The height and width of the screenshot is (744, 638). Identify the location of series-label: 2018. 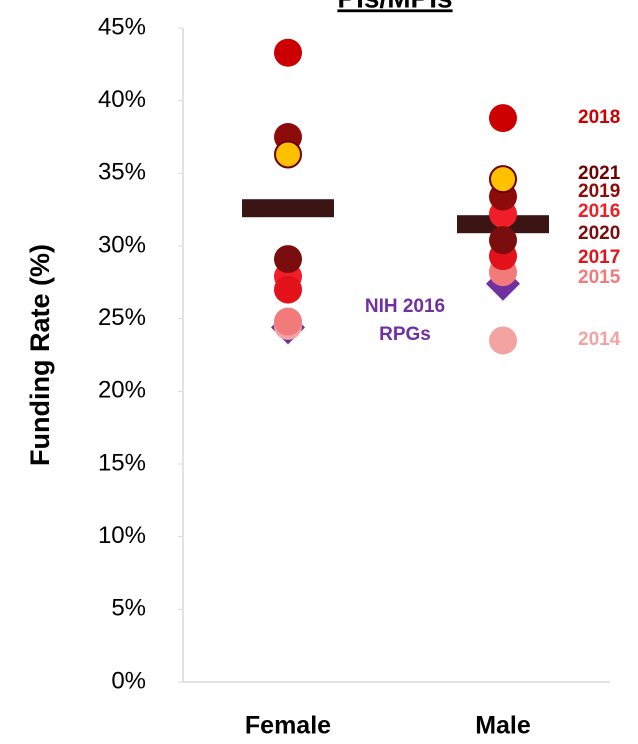
(599, 117).